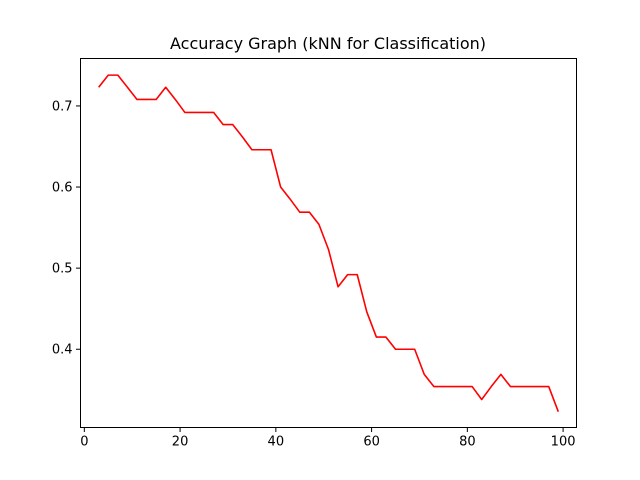 Image resolution: width=640 pixels, height=480 pixels. What do you see at coordinates (66, 228) in the screenshot?
I see `y-axis: 0.4 0.5 0.6 0.7` at bounding box center [66, 228].